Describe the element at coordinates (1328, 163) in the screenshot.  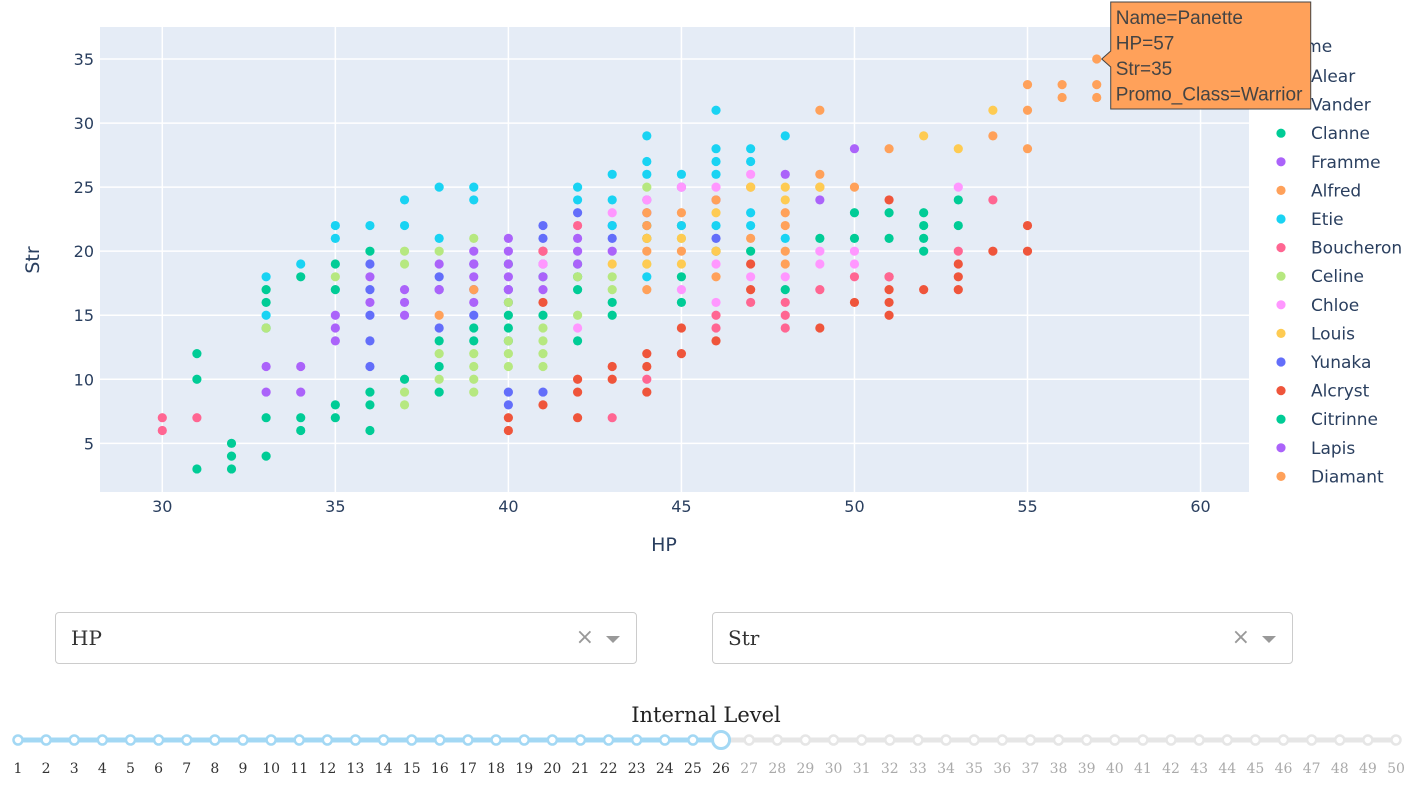
I see `legend-item: Framme` at that location.